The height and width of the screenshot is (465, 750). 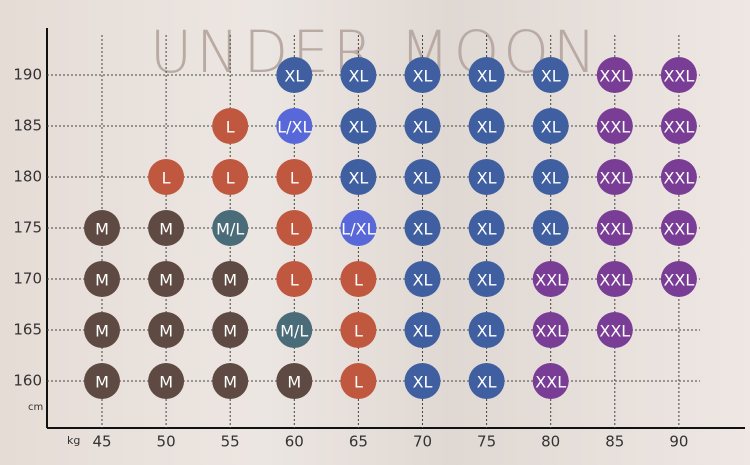 What do you see at coordinates (550, 442) in the screenshot?
I see `x-tick-label: 80` at bounding box center [550, 442].